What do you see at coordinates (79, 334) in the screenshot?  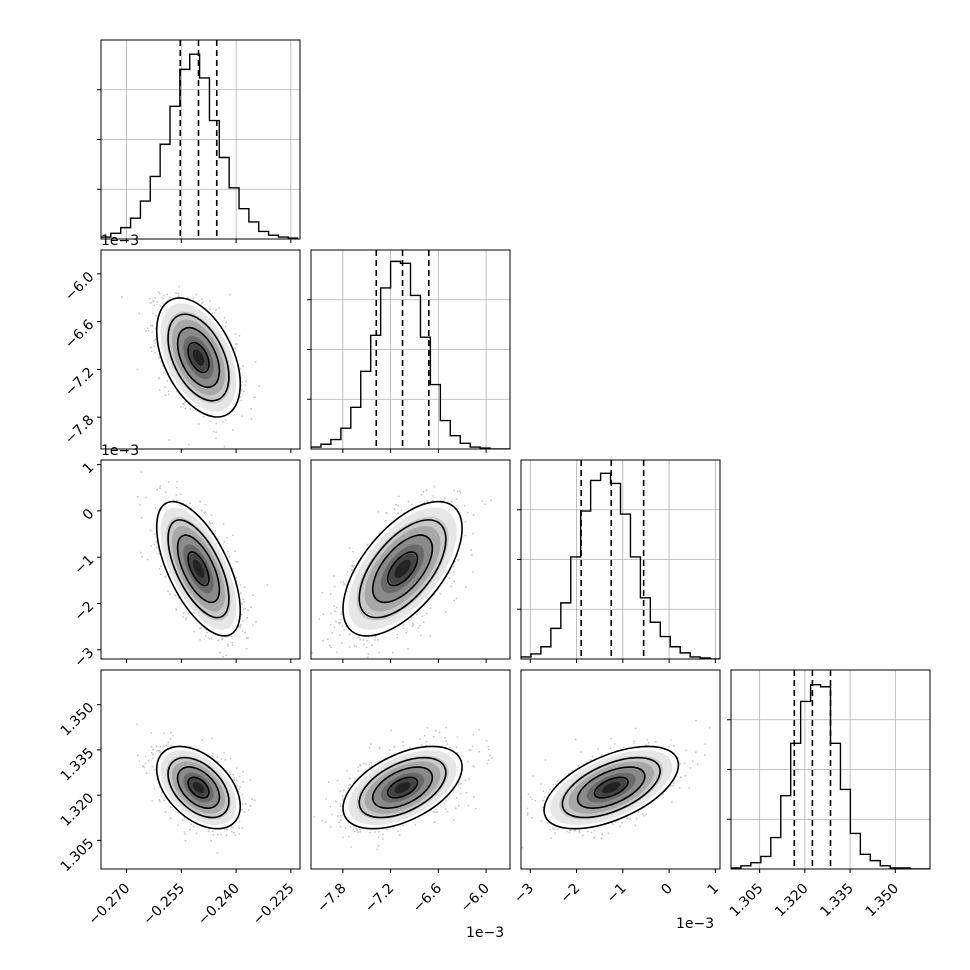 I see `y-tick-label: −6.6` at bounding box center [79, 334].